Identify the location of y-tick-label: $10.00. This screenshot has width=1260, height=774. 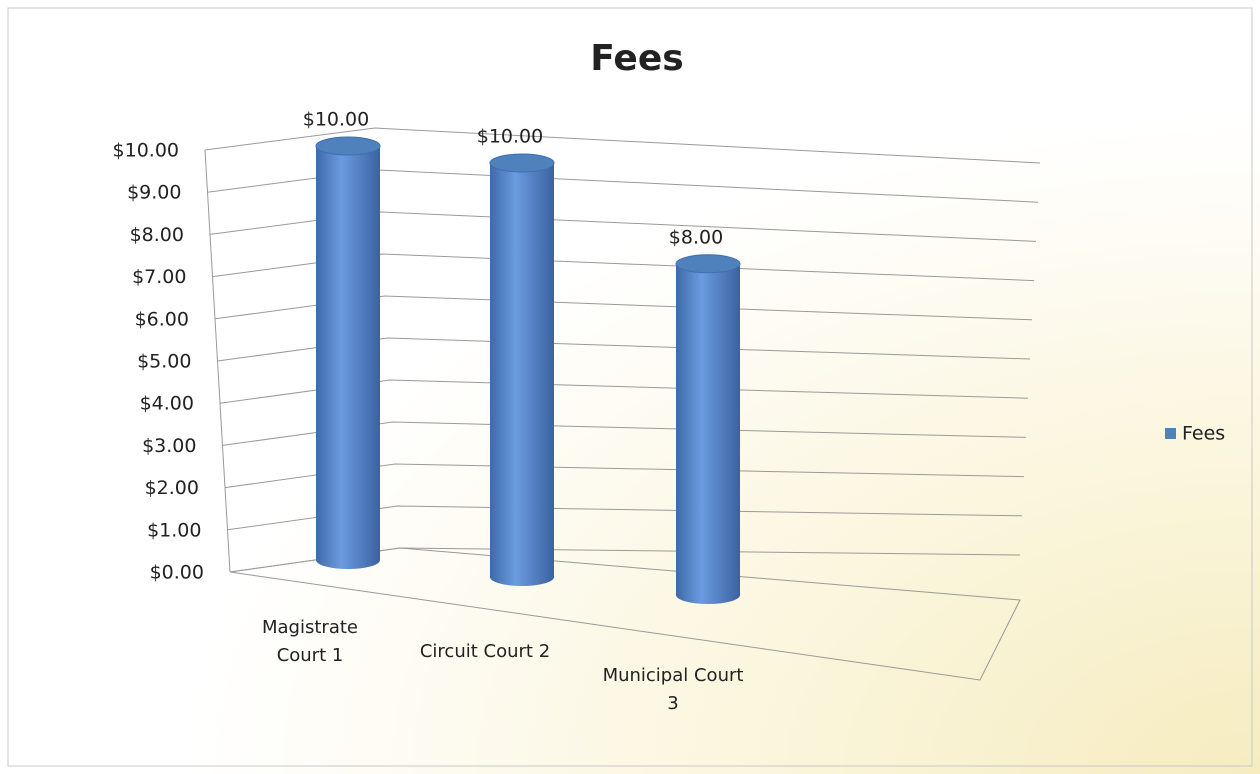
(146, 151).